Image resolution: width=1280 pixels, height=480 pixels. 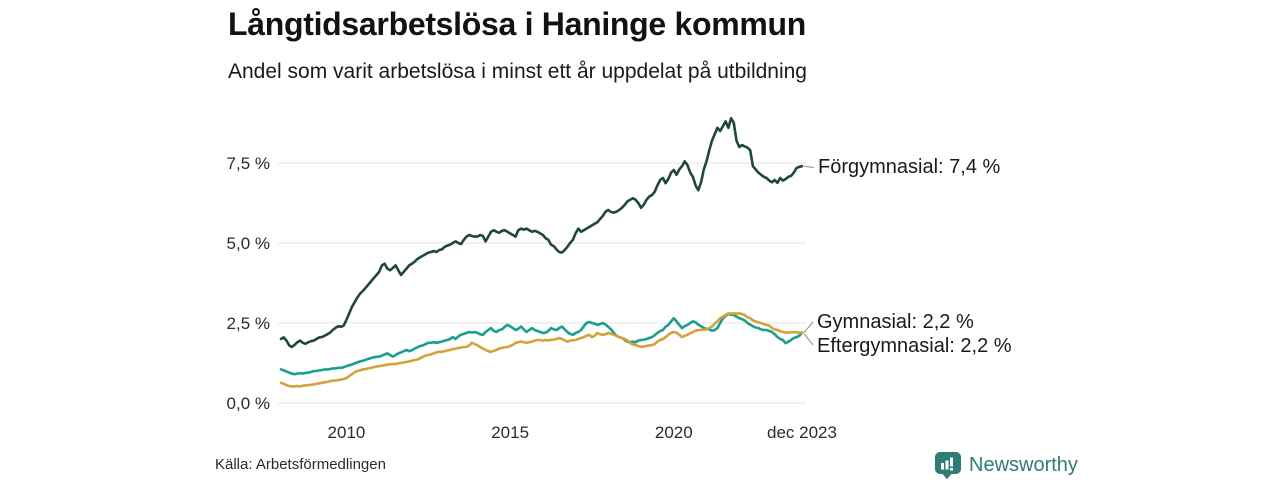 What do you see at coordinates (808, 339) in the screenshot?
I see `connector-eftergymnasial` at bounding box center [808, 339].